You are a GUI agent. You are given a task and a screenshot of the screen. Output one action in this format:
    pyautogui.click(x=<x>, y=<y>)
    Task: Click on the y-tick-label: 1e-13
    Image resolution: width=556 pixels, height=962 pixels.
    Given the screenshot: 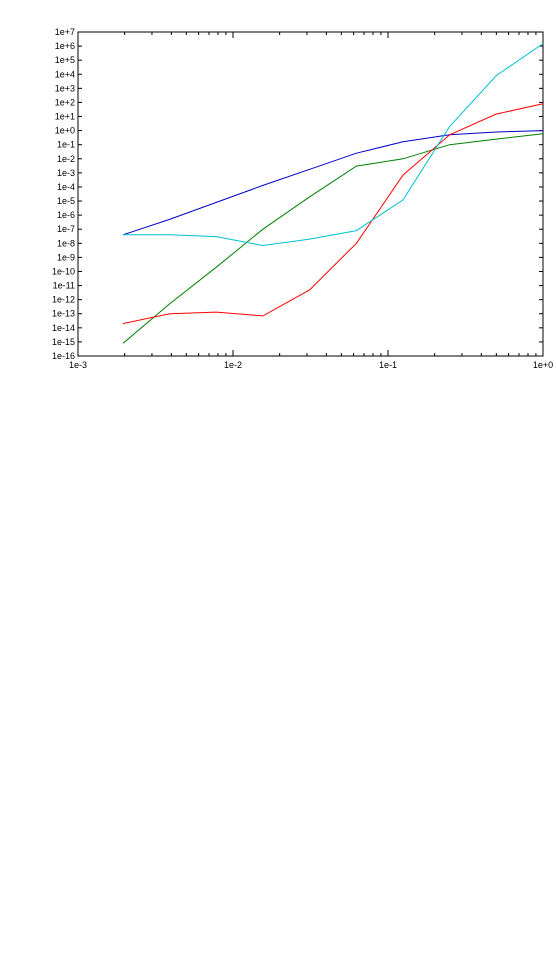 What is the action you would take?
    pyautogui.click(x=63, y=314)
    